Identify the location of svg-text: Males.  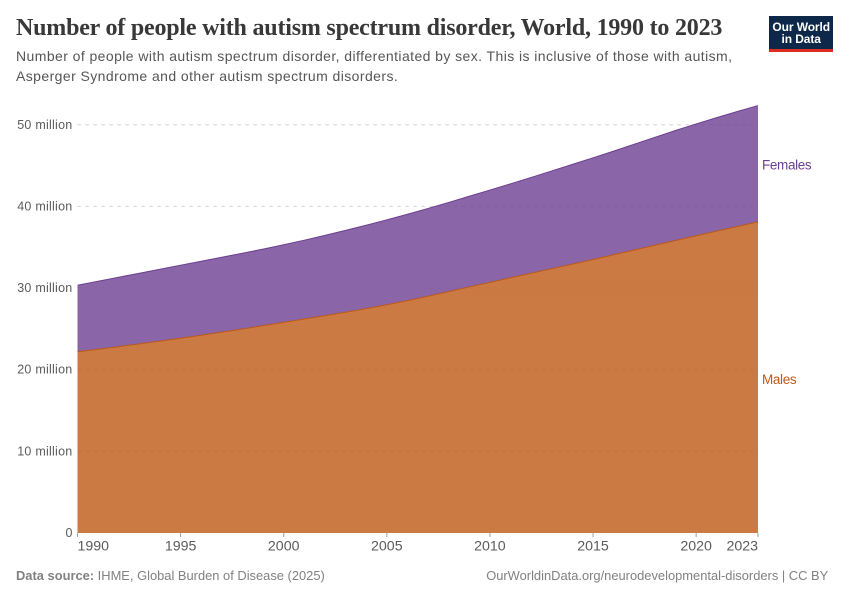
(779, 379).